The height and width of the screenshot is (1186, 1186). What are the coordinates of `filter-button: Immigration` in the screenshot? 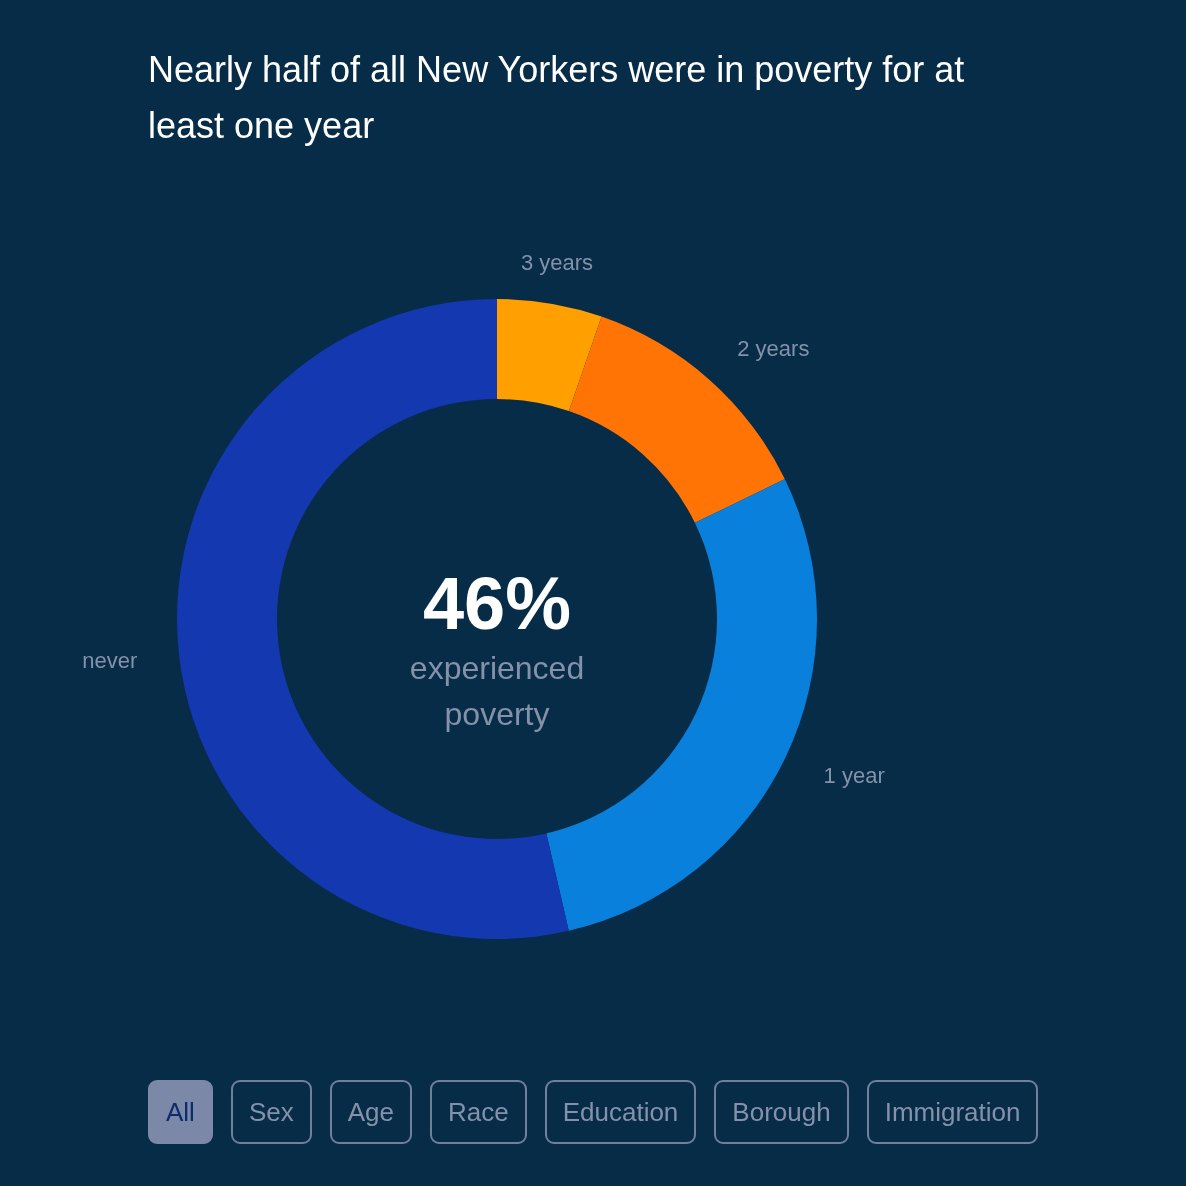 It's located at (952, 1112).